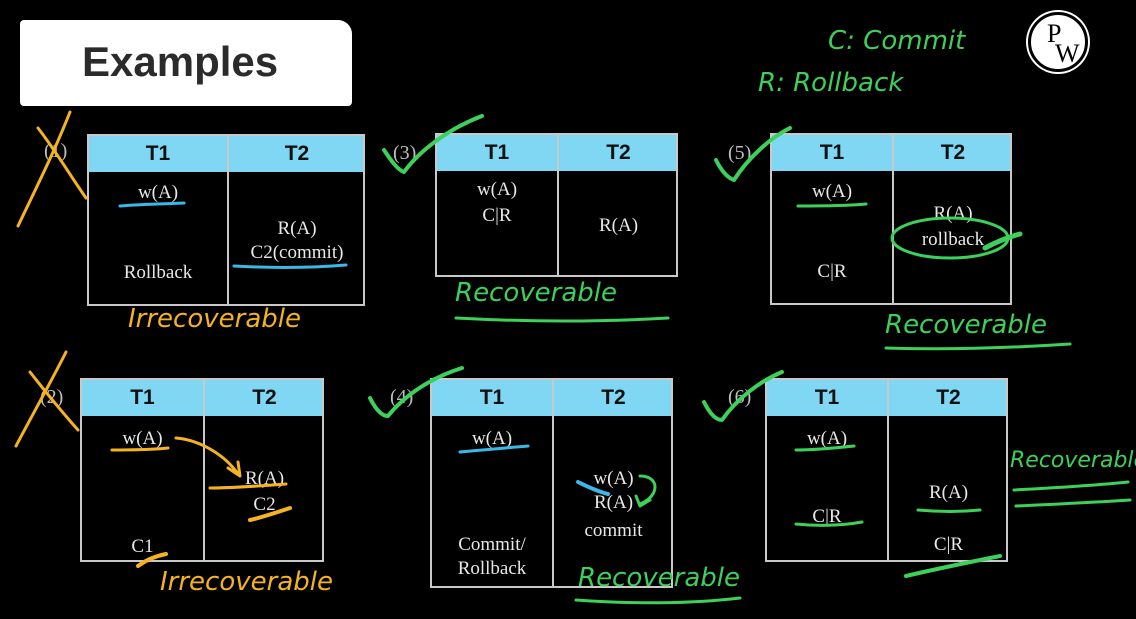 The height and width of the screenshot is (619, 1136). What do you see at coordinates (492, 544) in the screenshot?
I see `t1-op: Commit/` at bounding box center [492, 544].